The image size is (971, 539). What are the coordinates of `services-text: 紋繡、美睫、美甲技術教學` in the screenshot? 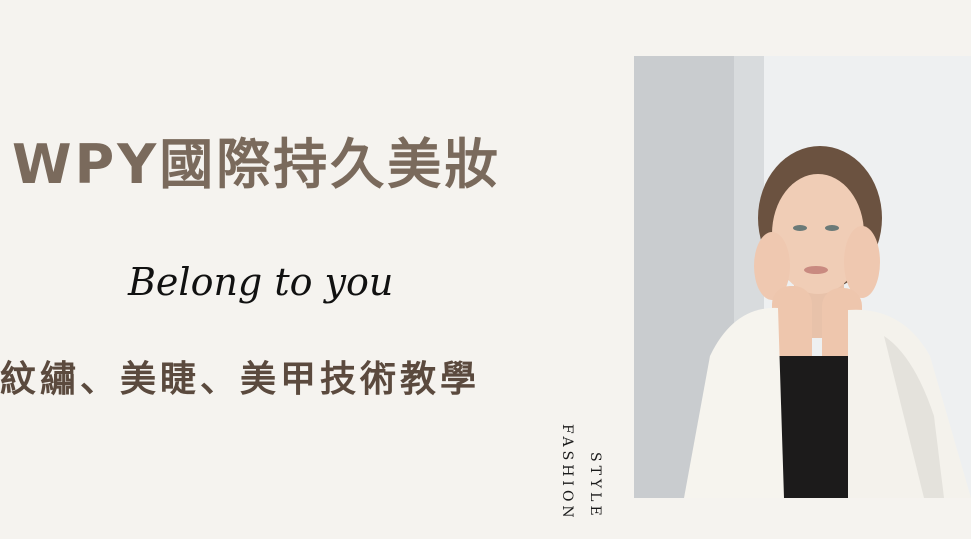 It's located at (240, 380).